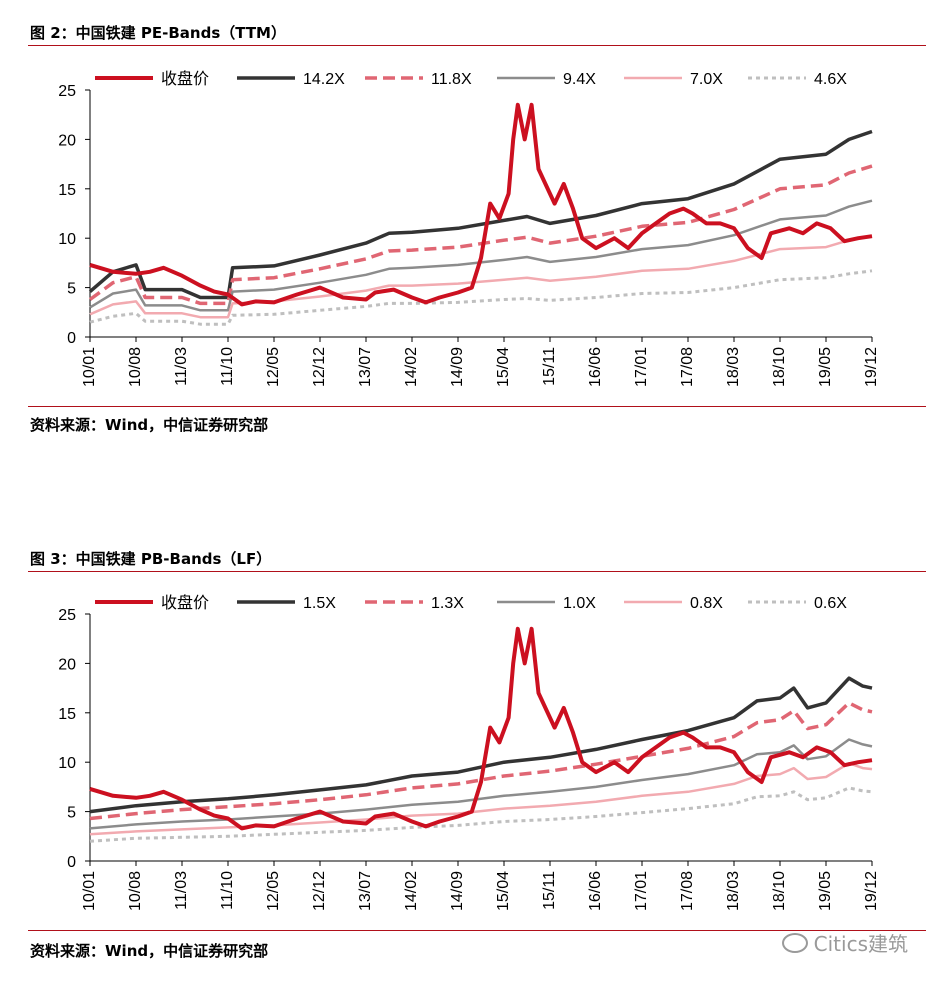 The height and width of the screenshot is (983, 938). I want to click on legend-item: 0.8X, so click(673, 603).